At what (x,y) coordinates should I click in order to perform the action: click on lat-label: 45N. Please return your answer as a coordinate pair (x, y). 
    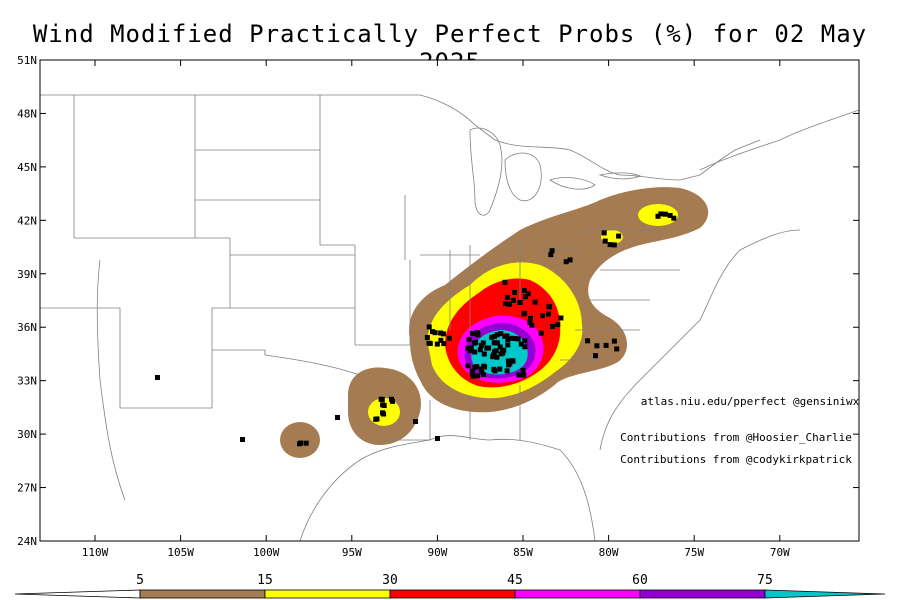
    Looking at the image, I should click on (27, 167).